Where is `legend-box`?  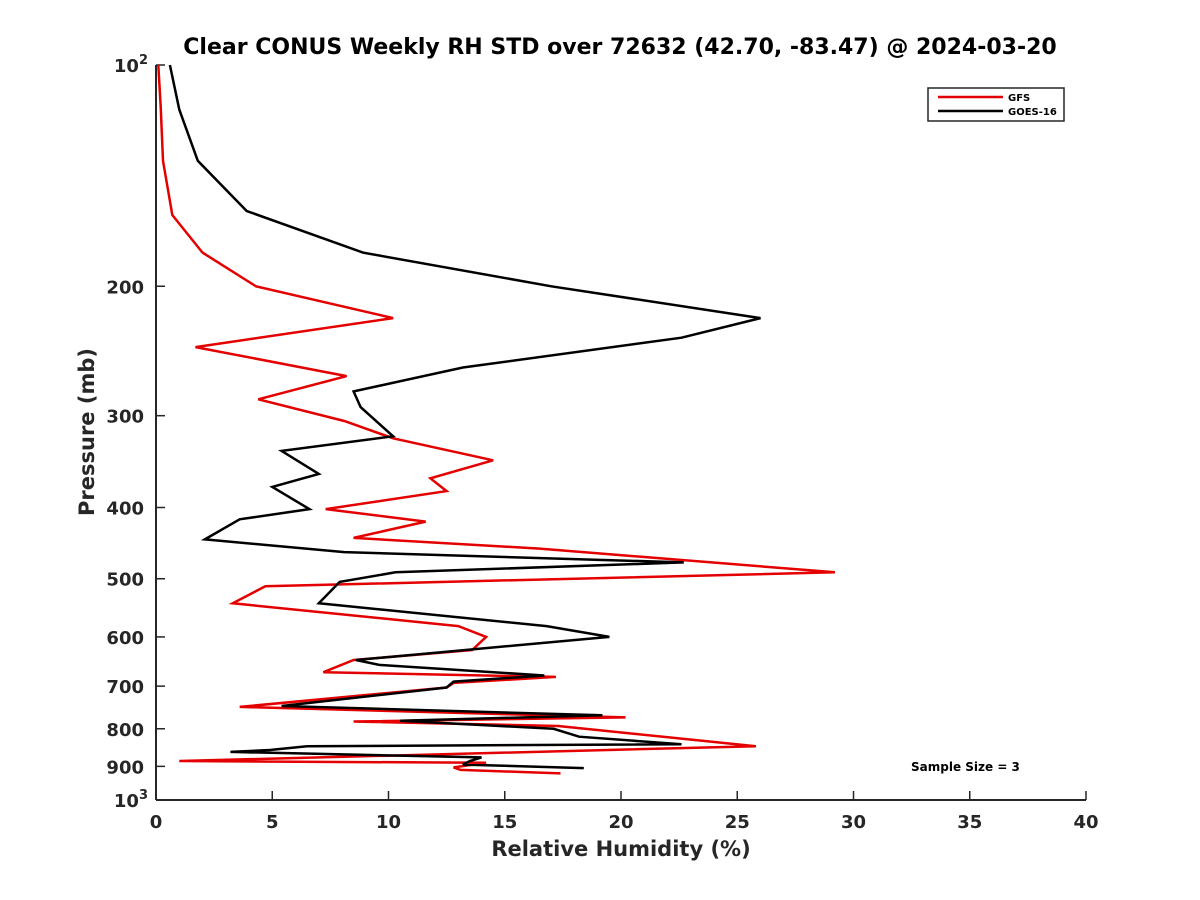 legend-box is located at coordinates (996, 104).